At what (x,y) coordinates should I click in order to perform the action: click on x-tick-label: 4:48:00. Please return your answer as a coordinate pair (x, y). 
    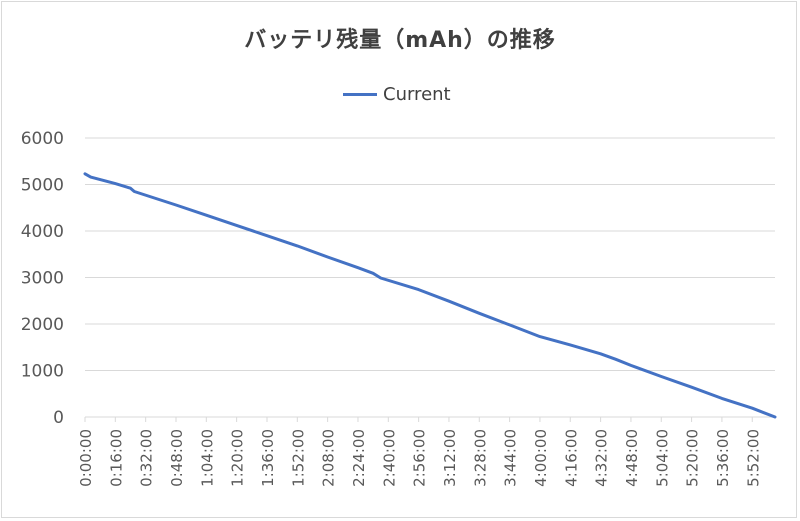
    Looking at the image, I should click on (632, 458).